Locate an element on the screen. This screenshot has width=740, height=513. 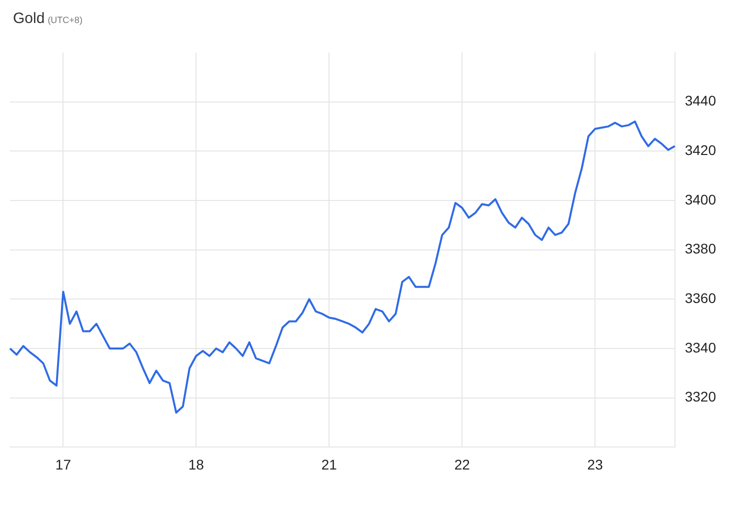
y-tick-label: 3420 is located at coordinates (700, 150).